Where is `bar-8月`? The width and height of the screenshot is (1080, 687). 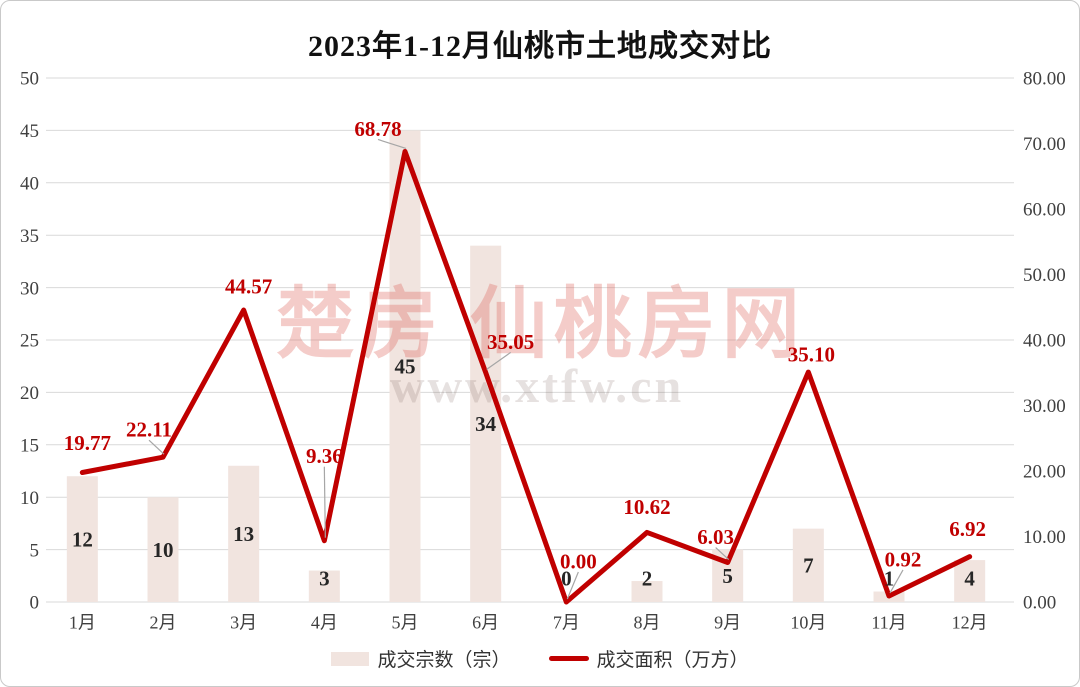 bar-8月 is located at coordinates (647, 591).